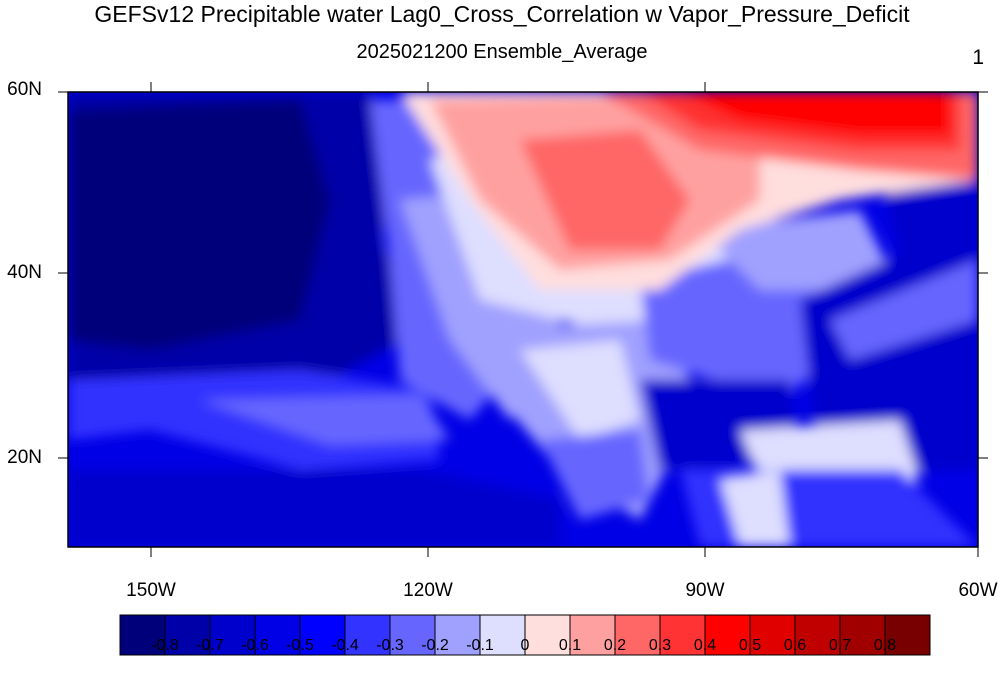  I want to click on colorbar-tick-label: -0.7, so click(210, 645).